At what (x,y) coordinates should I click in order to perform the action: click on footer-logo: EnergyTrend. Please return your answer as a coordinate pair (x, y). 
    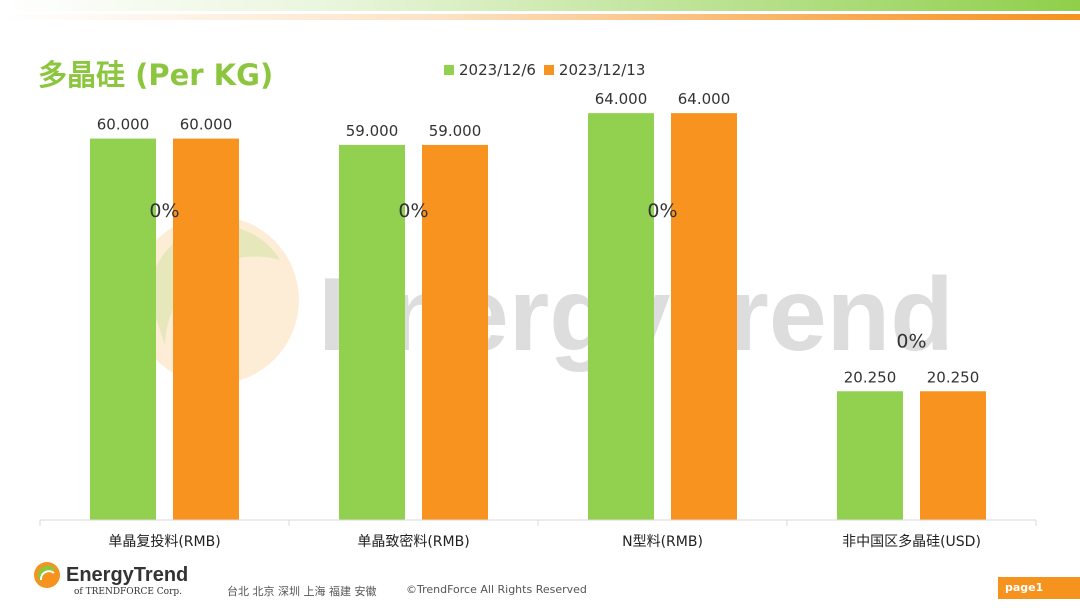
    Looking at the image, I should click on (110, 575).